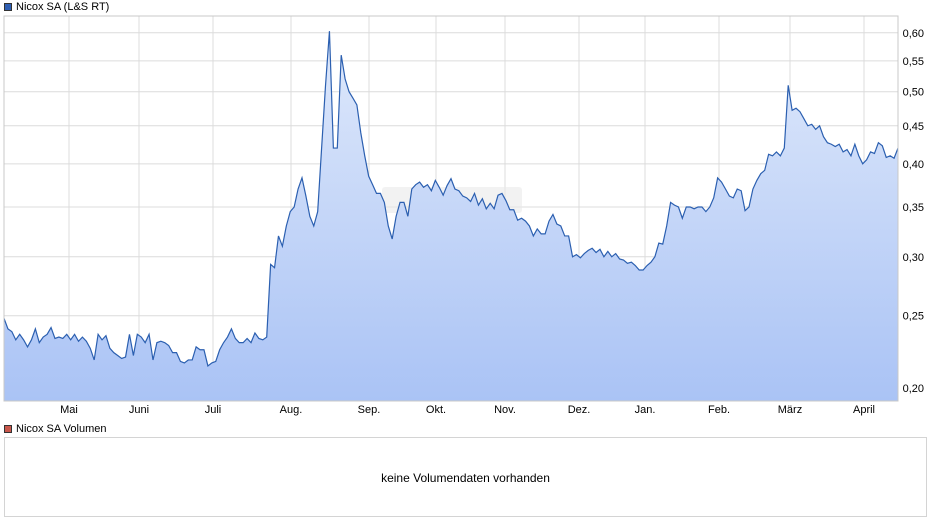 The width and height of the screenshot is (940, 526). Describe the element at coordinates (790, 410) in the screenshot. I see `x-tick-label: März` at that location.